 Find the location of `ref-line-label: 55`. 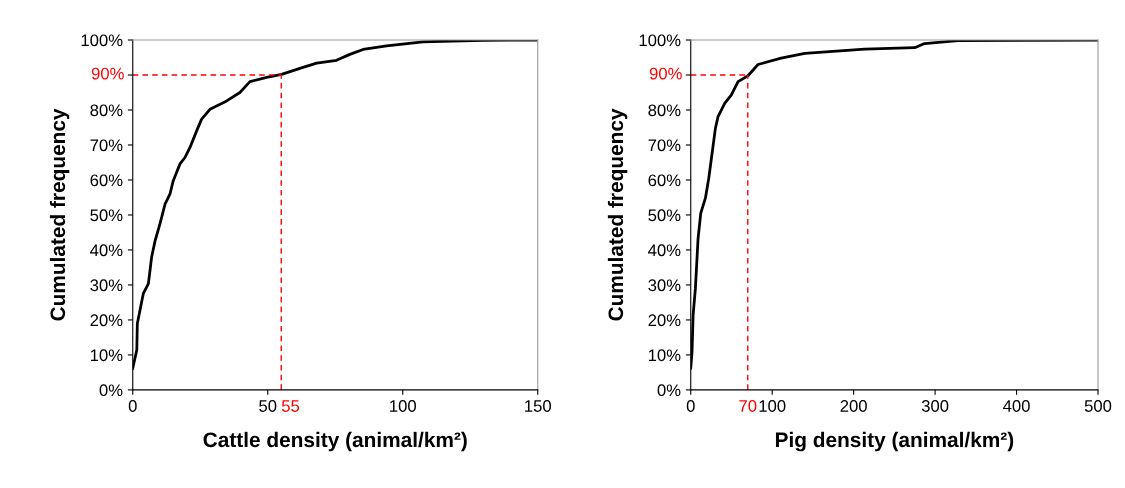

ref-line-label: 55 is located at coordinates (290, 406).